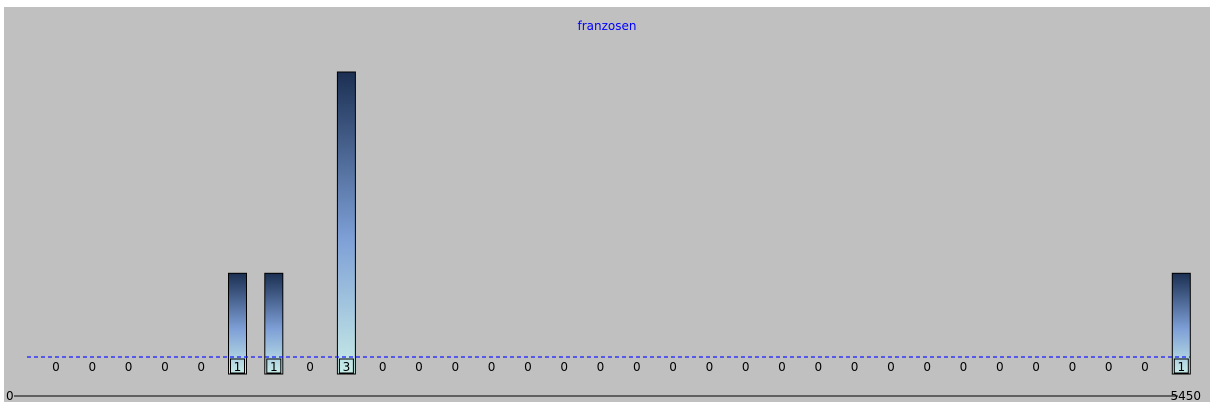 This screenshot has height=405, width=1214. I want to click on x-axis-min-label: 0, so click(10, 396).